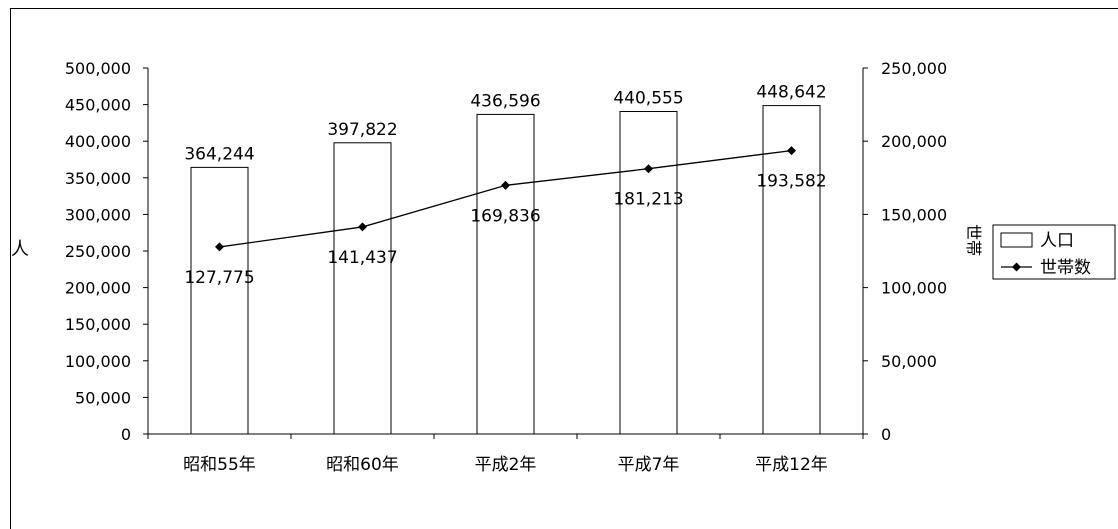 Image resolution: width=1118 pixels, height=529 pixels. I want to click on bar-data-label: 448,642, so click(791, 93).